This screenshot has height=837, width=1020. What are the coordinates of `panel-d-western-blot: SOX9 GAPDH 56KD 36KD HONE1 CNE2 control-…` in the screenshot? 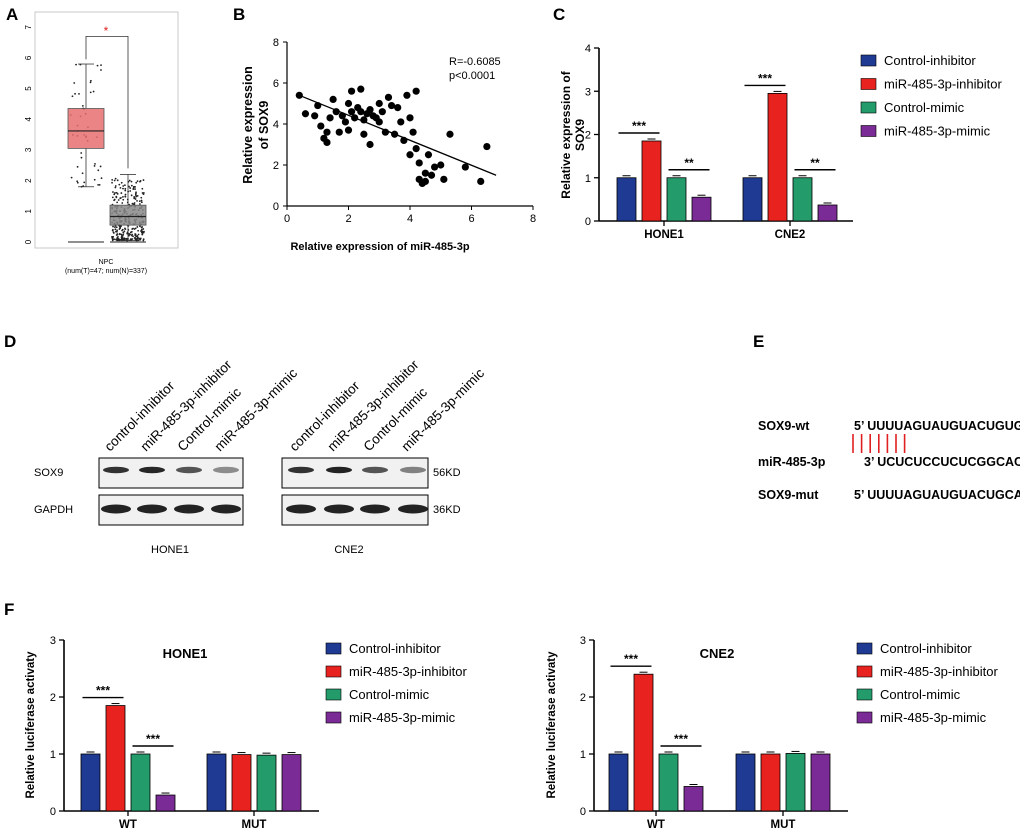 It's located at (260, 456).